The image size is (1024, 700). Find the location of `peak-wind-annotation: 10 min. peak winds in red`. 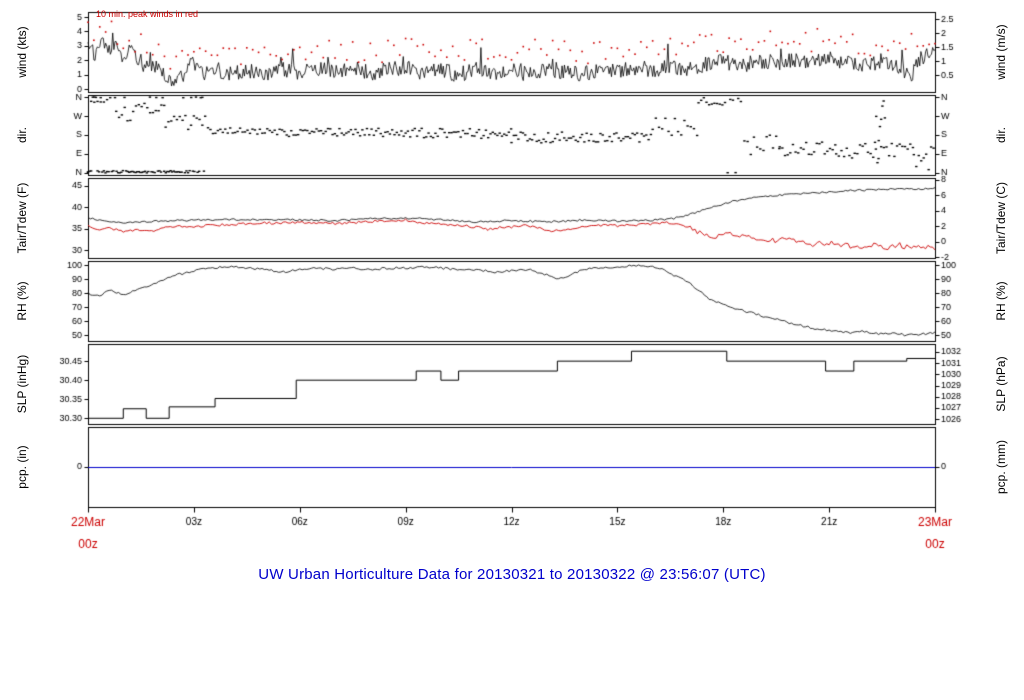

peak-wind-annotation: 10 min. peak winds in red is located at coordinates (147, 14).